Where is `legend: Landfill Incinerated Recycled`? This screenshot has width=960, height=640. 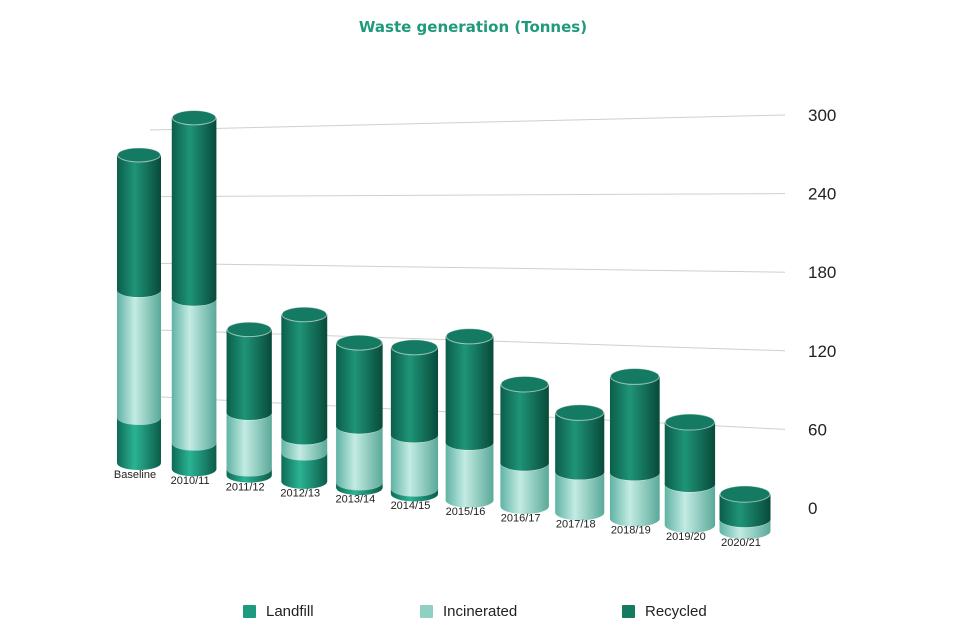
legend: Landfill Incinerated Recycled is located at coordinates (480, 614).